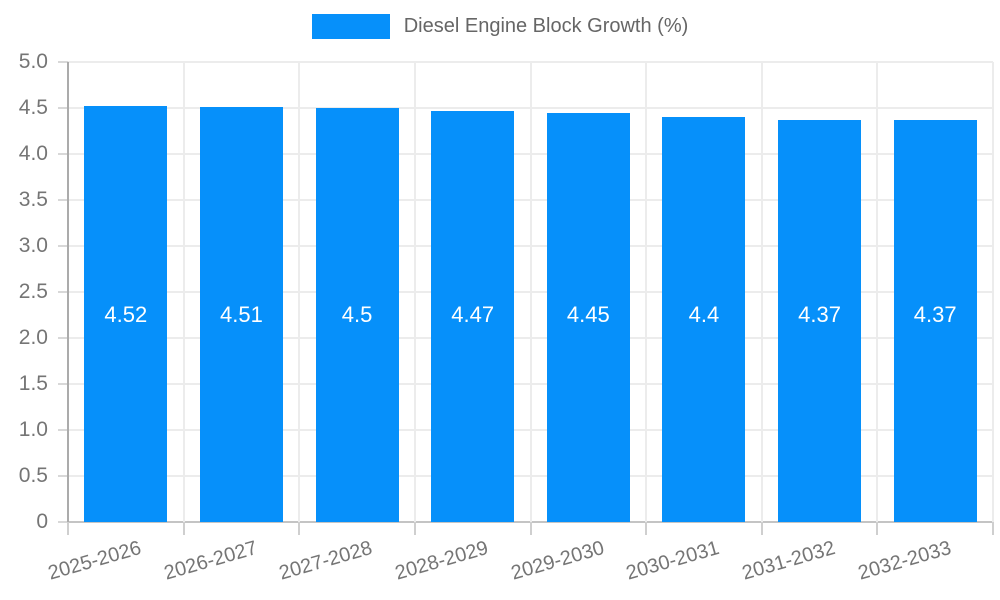 The image size is (1000, 600). What do you see at coordinates (788, 561) in the screenshot?
I see `x-axis-tick-label: 2031-2032` at bounding box center [788, 561].